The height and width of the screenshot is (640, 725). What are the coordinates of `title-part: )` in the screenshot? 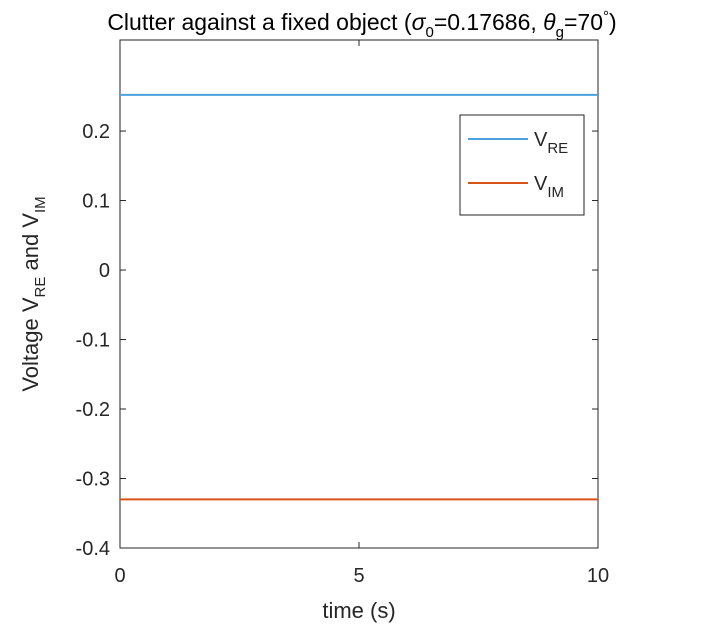 It's located at (613, 22).